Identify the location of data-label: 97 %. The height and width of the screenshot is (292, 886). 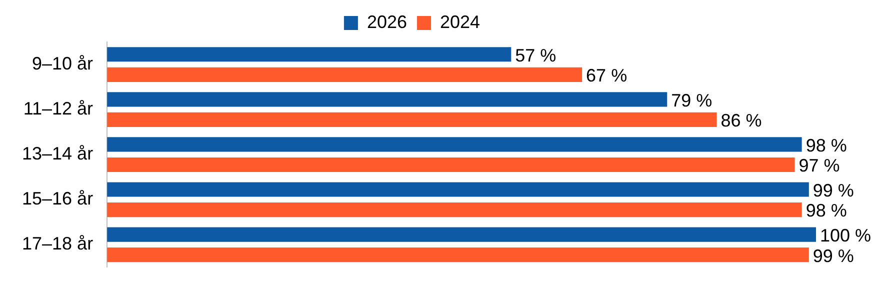
(819, 166).